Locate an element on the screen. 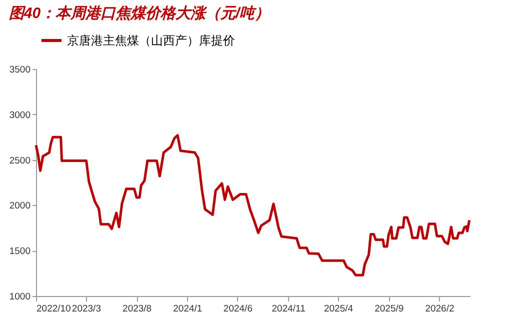  y-tick-label: 3000 is located at coordinates (19, 115).